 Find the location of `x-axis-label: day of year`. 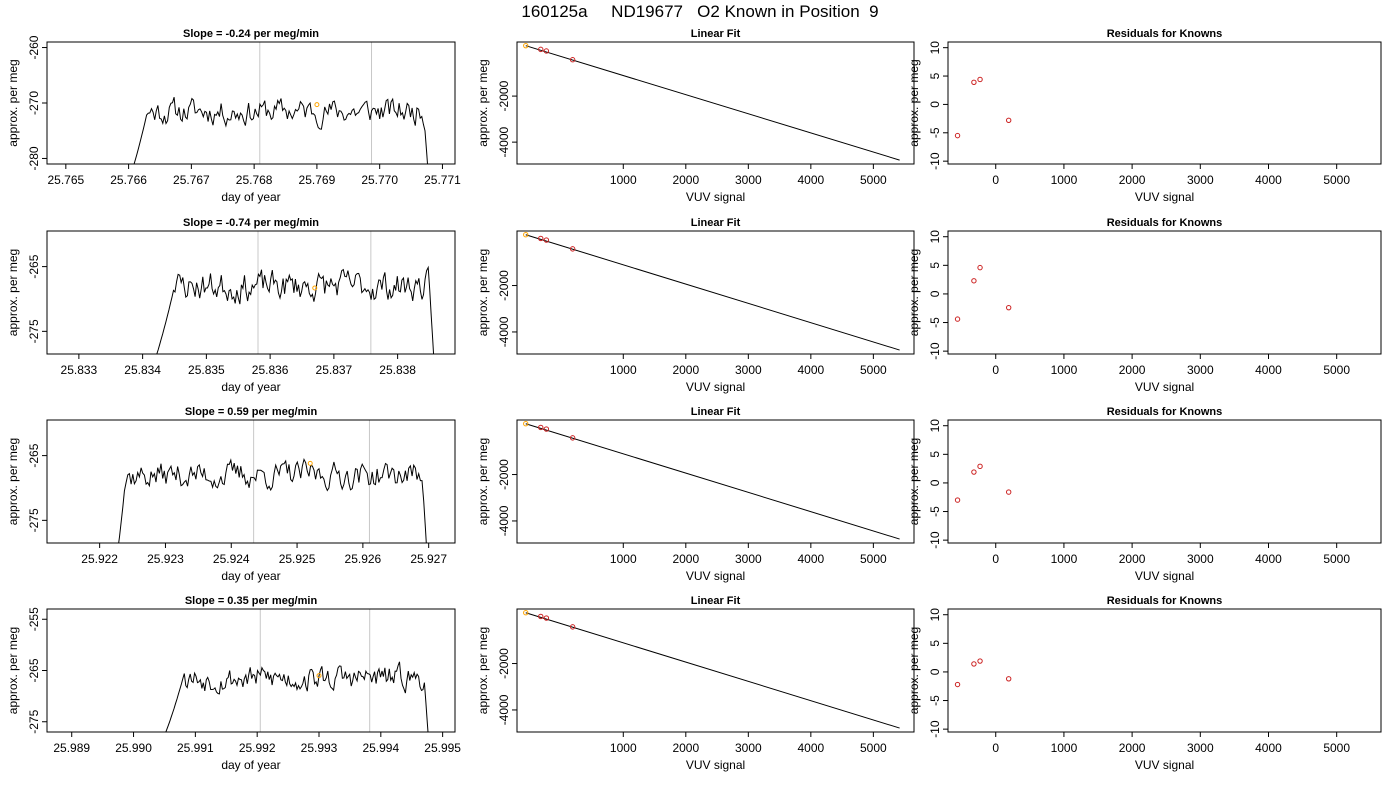

x-axis-label: day of year is located at coordinates (250, 387).